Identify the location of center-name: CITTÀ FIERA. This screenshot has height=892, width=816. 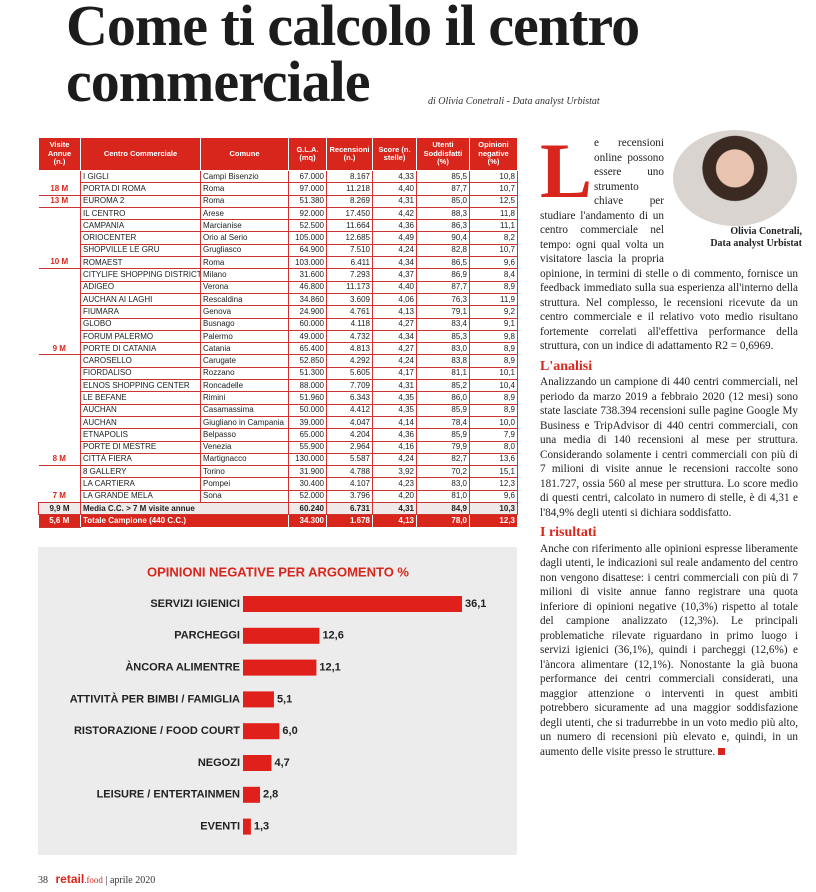
(140, 459).